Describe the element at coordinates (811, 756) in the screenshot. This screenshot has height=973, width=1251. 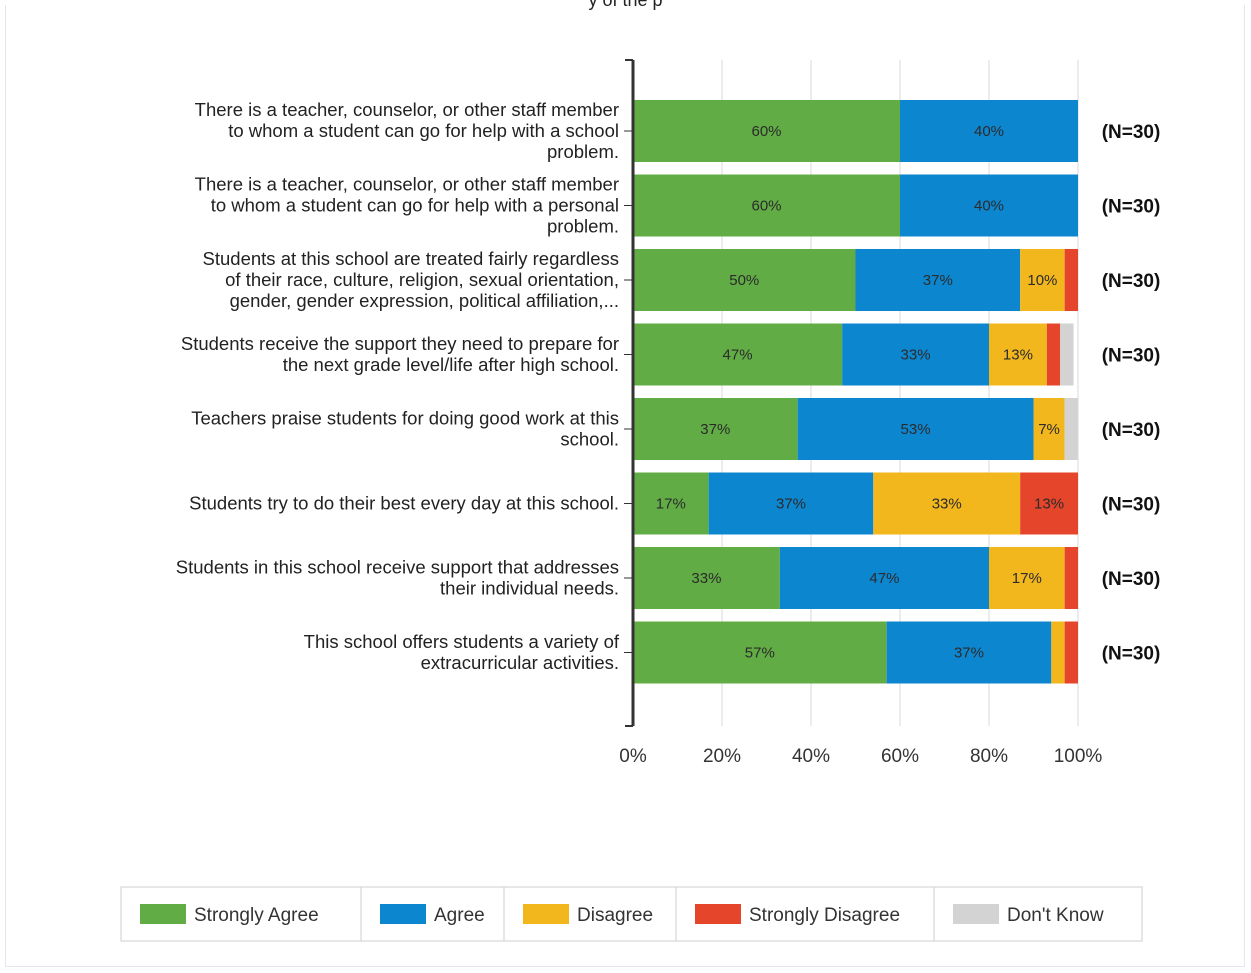
I see `x-tick-label: 40%` at that location.